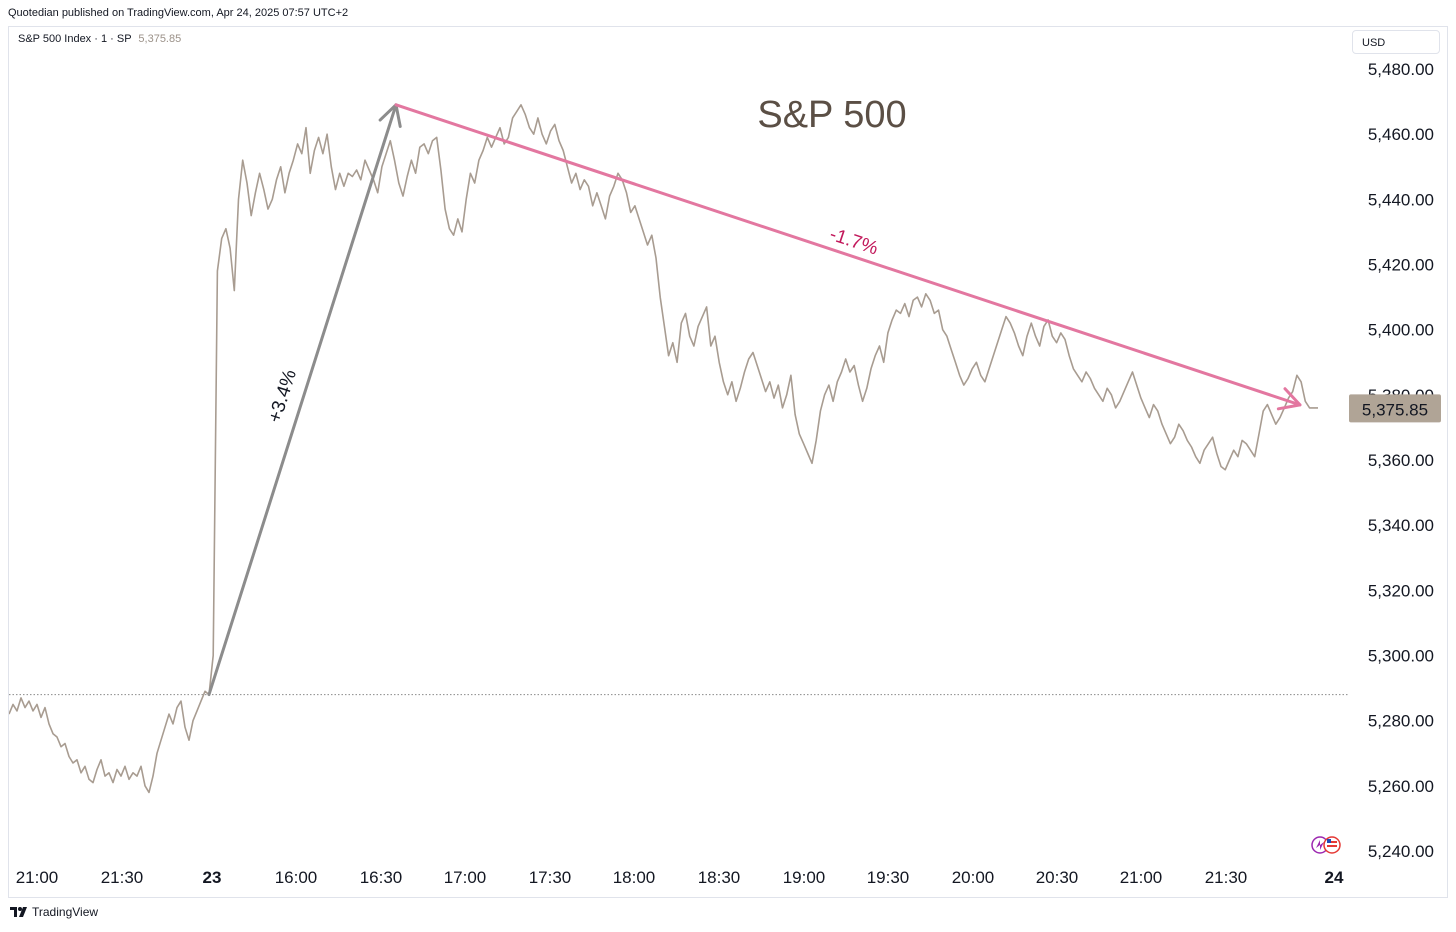 The image size is (1456, 932). What do you see at coordinates (381, 877) in the screenshot?
I see `x-tick-label: 16:30` at bounding box center [381, 877].